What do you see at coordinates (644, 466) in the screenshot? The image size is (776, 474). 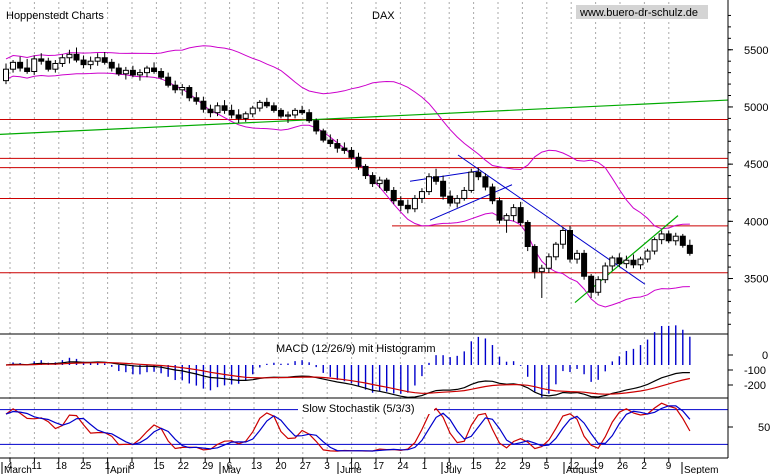 I see `x-tick-label: 2` at bounding box center [644, 466].